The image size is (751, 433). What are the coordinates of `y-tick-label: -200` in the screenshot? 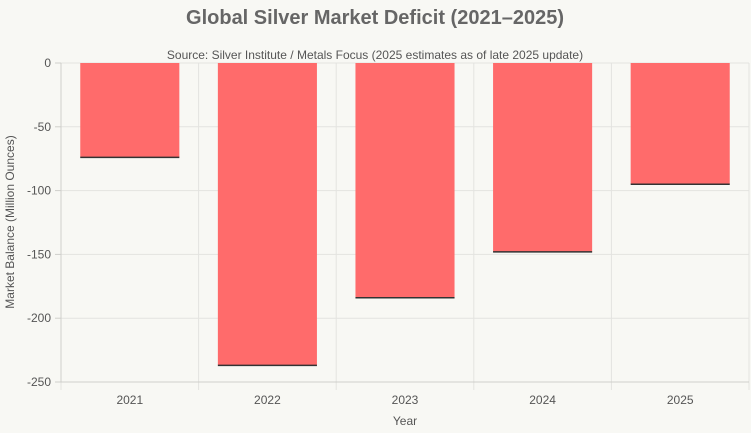 It's located at (39, 318).